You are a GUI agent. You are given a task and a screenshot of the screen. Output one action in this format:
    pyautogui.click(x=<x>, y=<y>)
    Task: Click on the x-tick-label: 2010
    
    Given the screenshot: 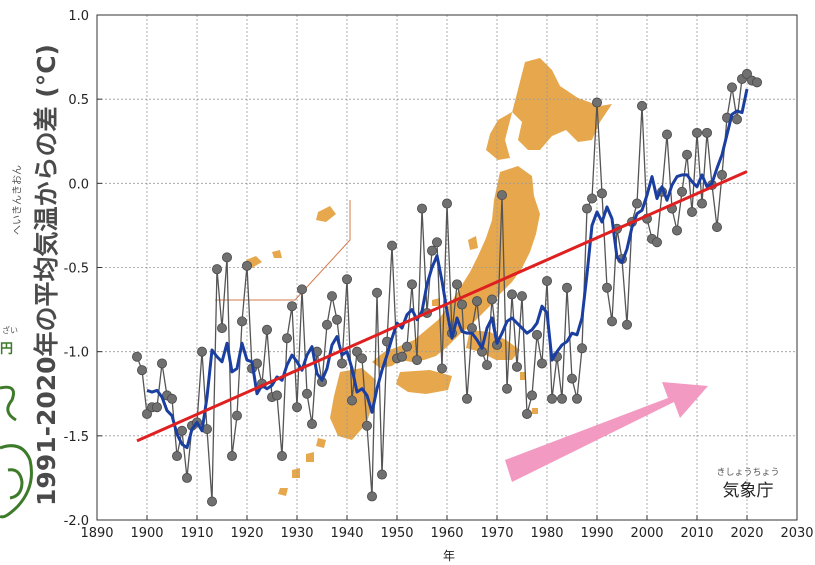 What is the action you would take?
    pyautogui.click(x=696, y=533)
    